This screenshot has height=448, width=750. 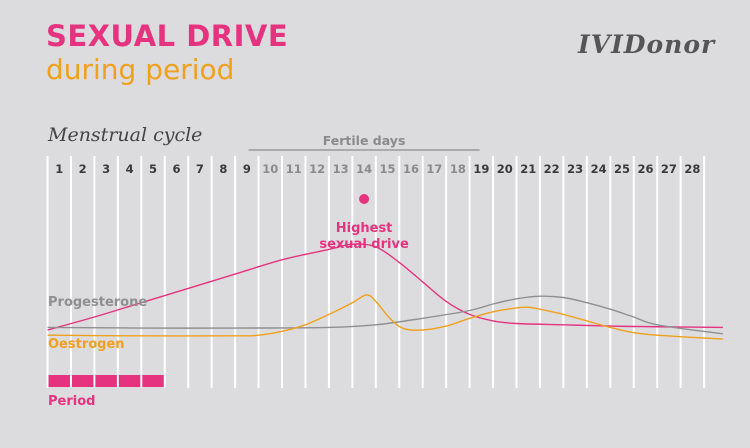 I want to click on day-label: 25, so click(x=622, y=169).